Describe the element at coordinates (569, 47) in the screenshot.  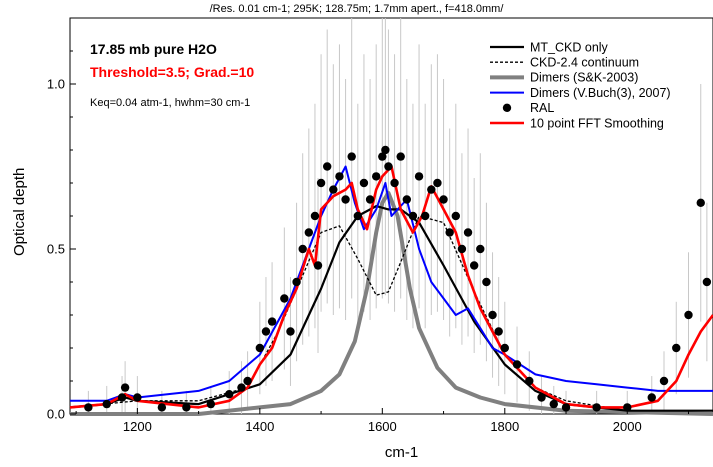
I see `legend-label: MT_CKD only` at that location.